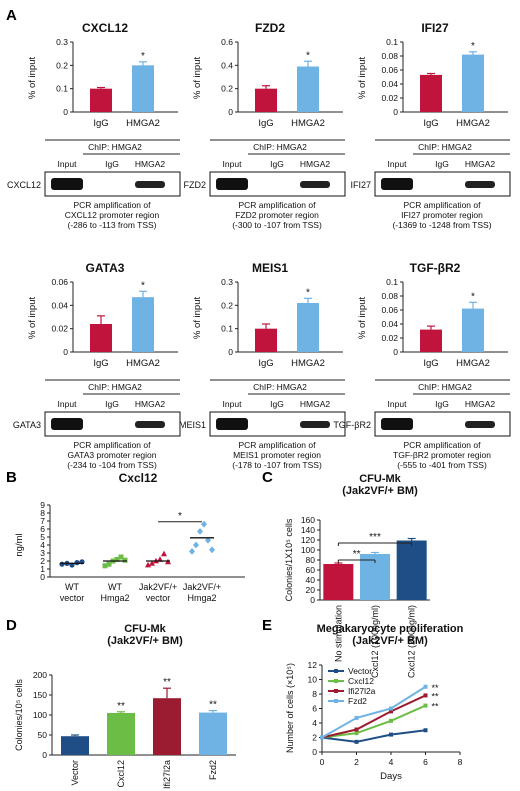 The image size is (520, 791). I want to click on category-label: Vector, so click(75, 773).